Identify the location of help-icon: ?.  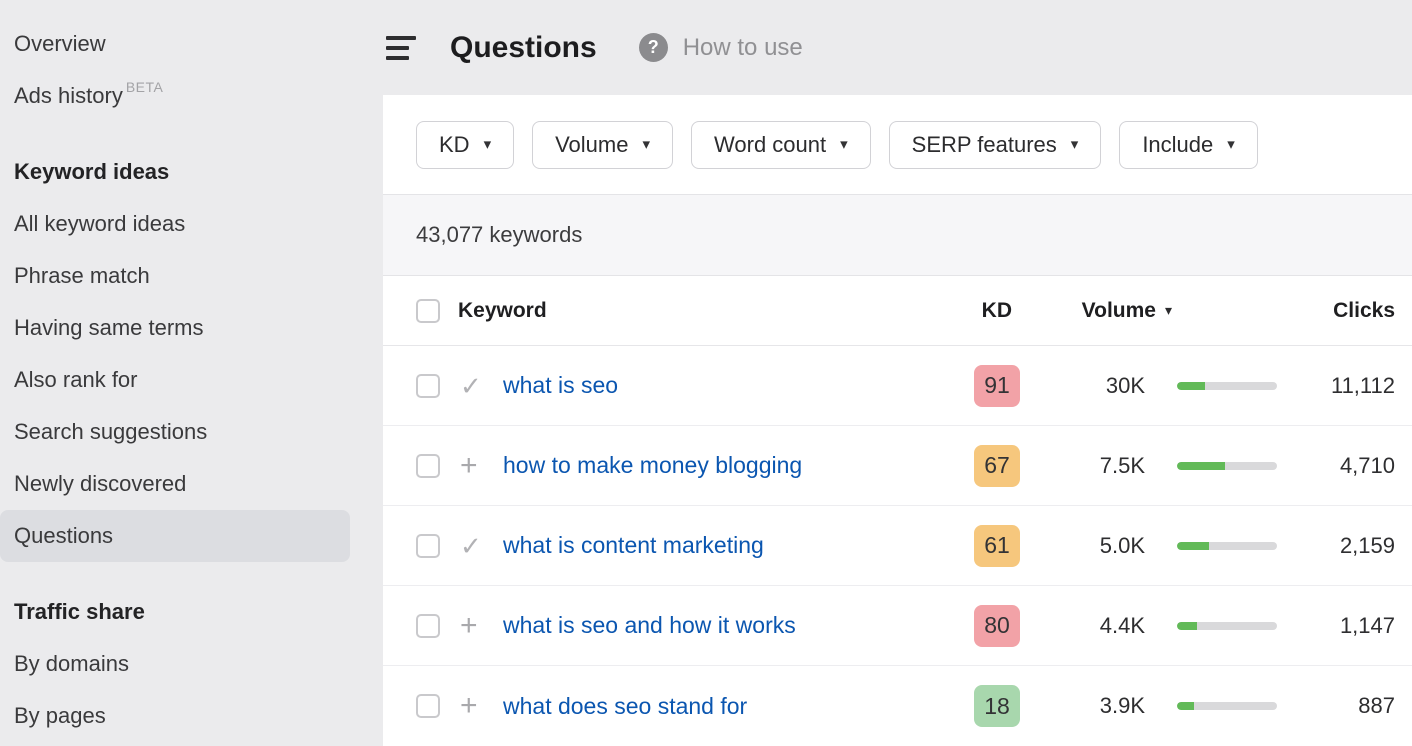
(653, 47).